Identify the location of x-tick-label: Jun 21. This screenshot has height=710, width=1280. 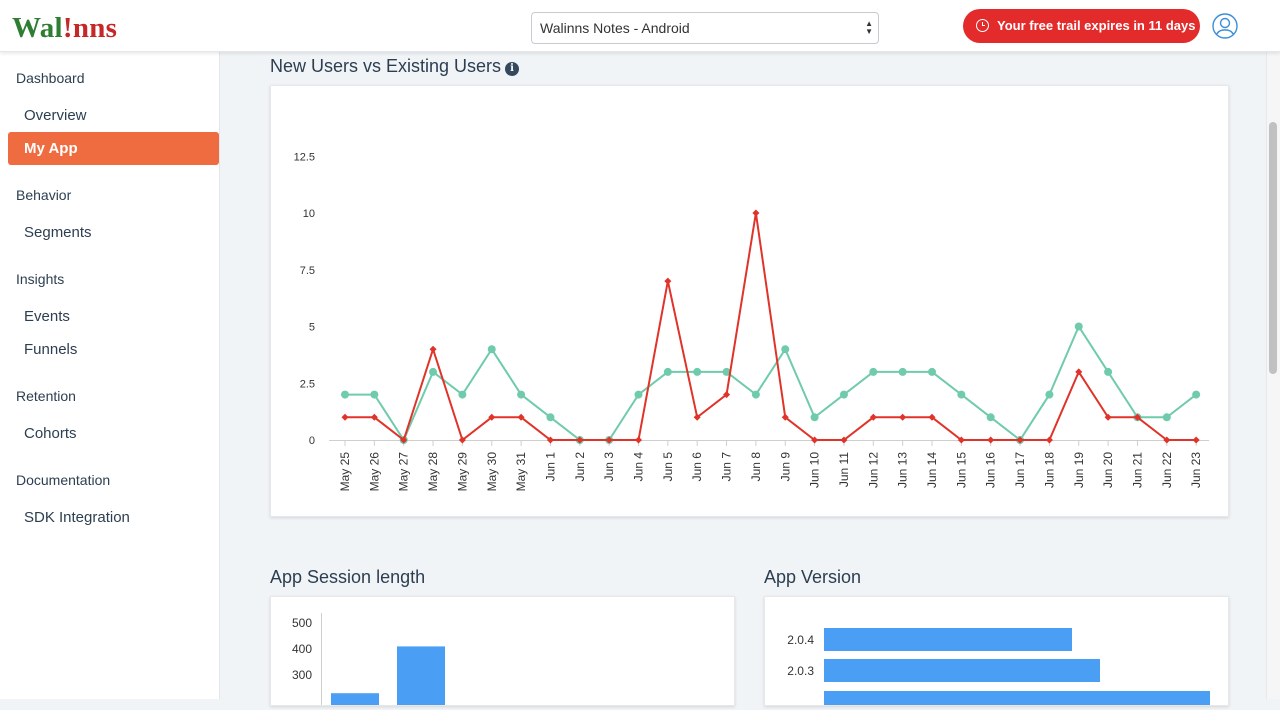
(1137, 470).